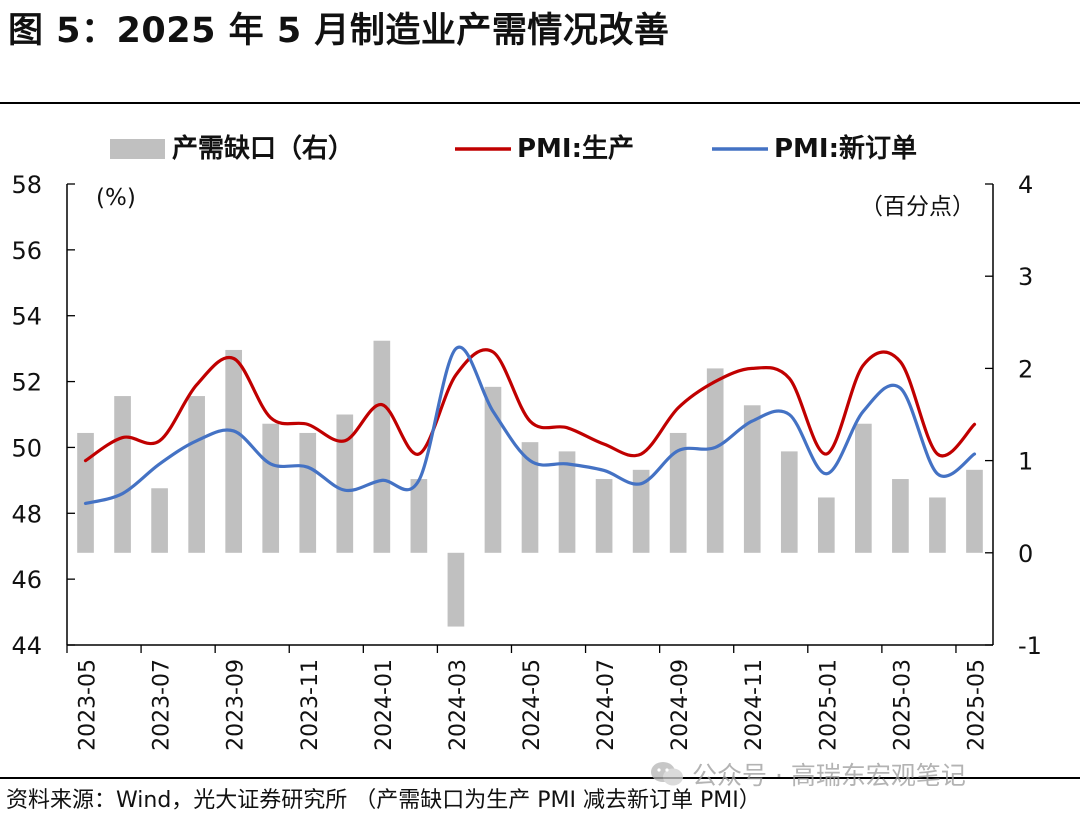 The image size is (1080, 818). Describe the element at coordinates (680, 705) in the screenshot. I see `x-tick-label: 2024-09` at that location.